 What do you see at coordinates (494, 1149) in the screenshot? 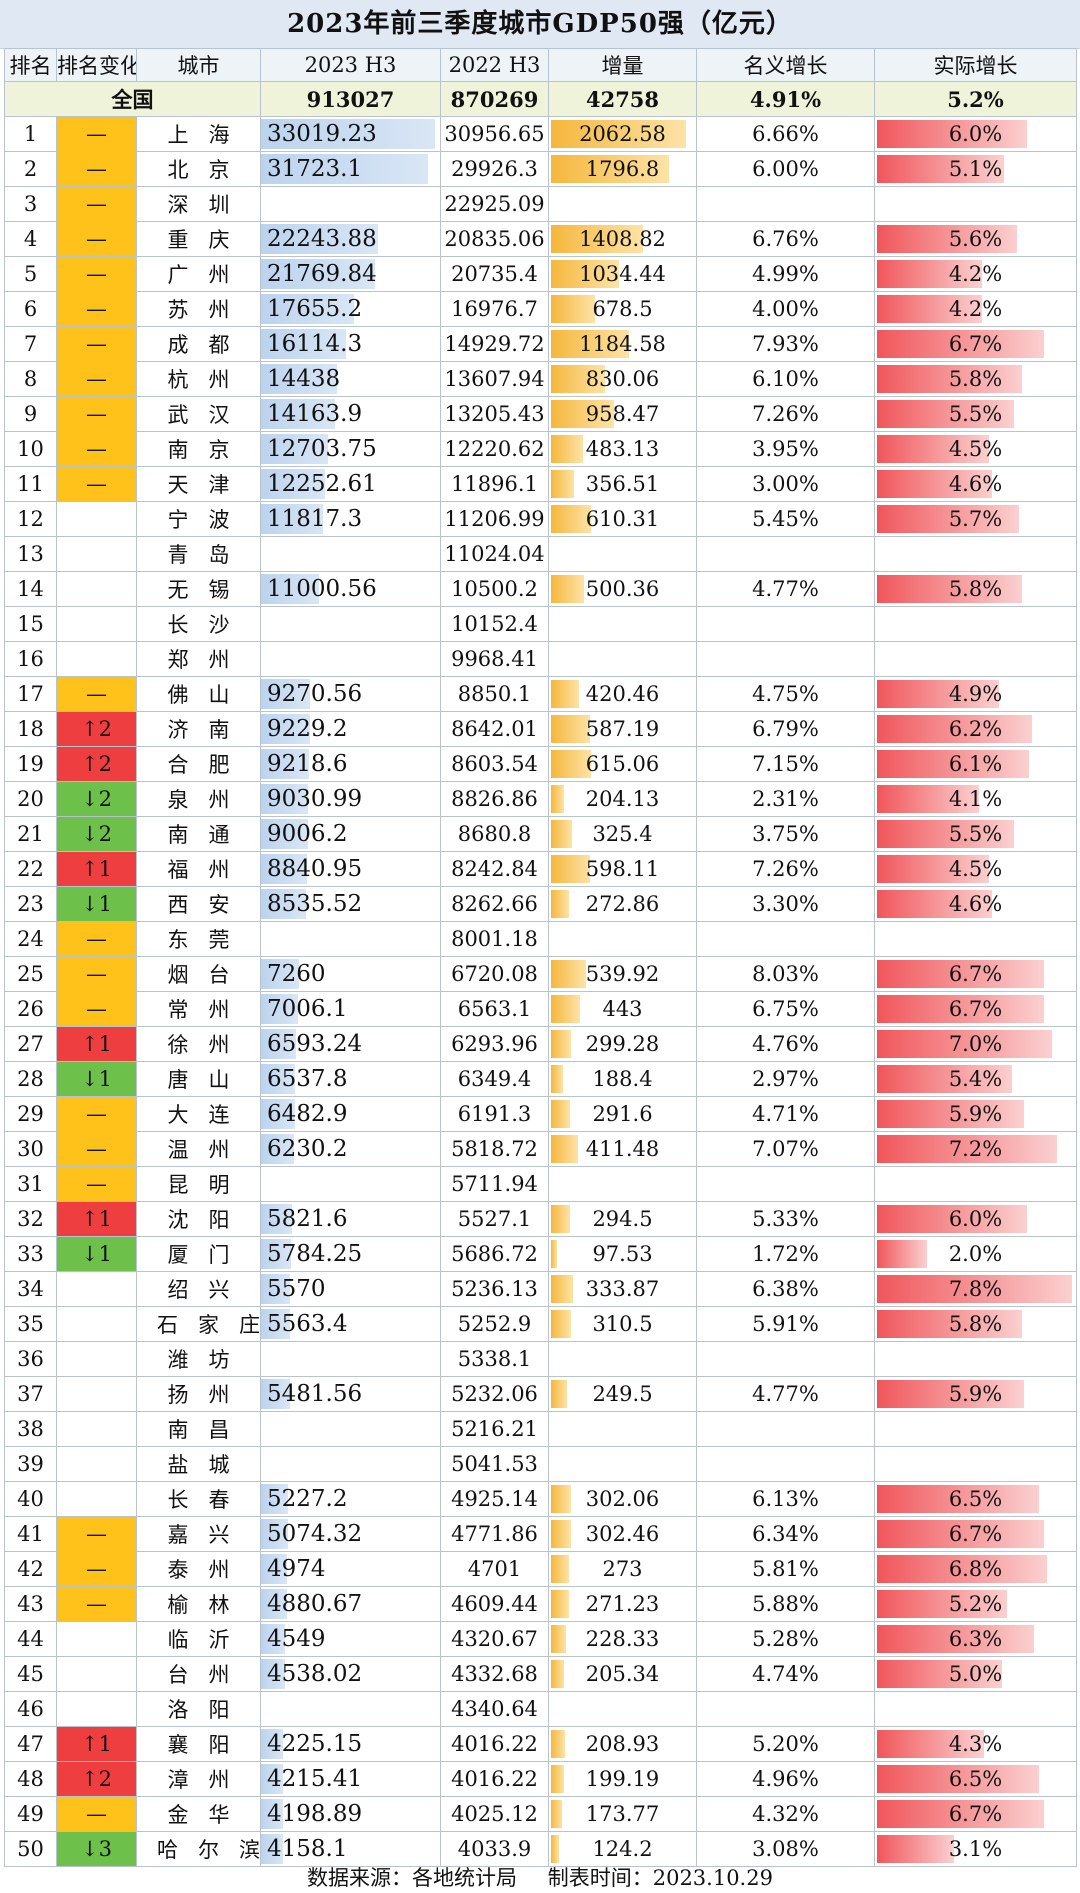
I see `gdp-2022-cell: 5818.72` at bounding box center [494, 1149].